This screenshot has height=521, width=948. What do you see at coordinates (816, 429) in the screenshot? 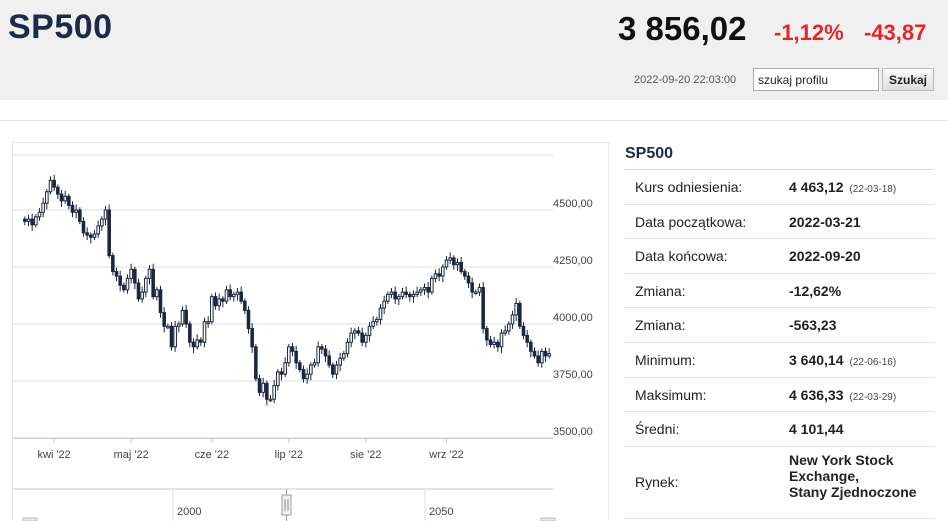
I see `info-value-text: 4 101,44` at bounding box center [816, 429].